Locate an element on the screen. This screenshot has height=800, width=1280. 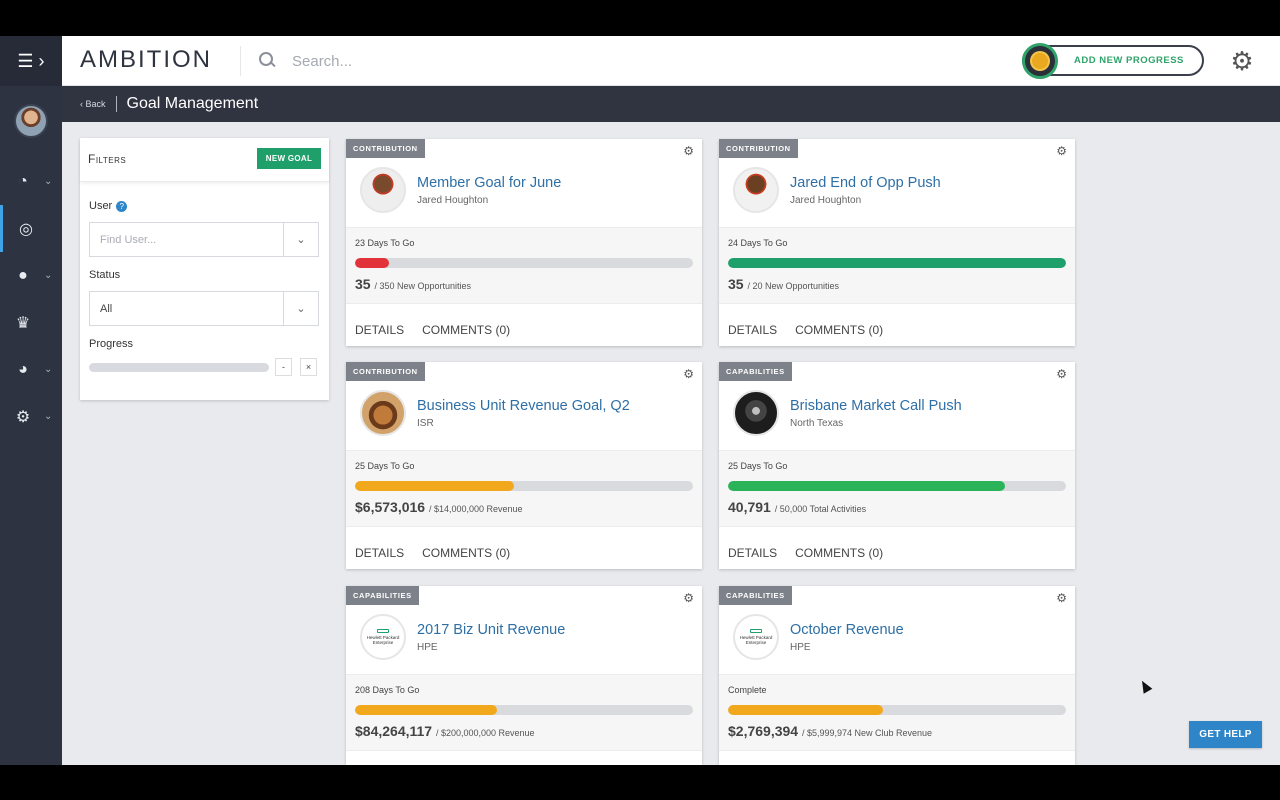
nav-achievements: ♛ is located at coordinates (31, 322).